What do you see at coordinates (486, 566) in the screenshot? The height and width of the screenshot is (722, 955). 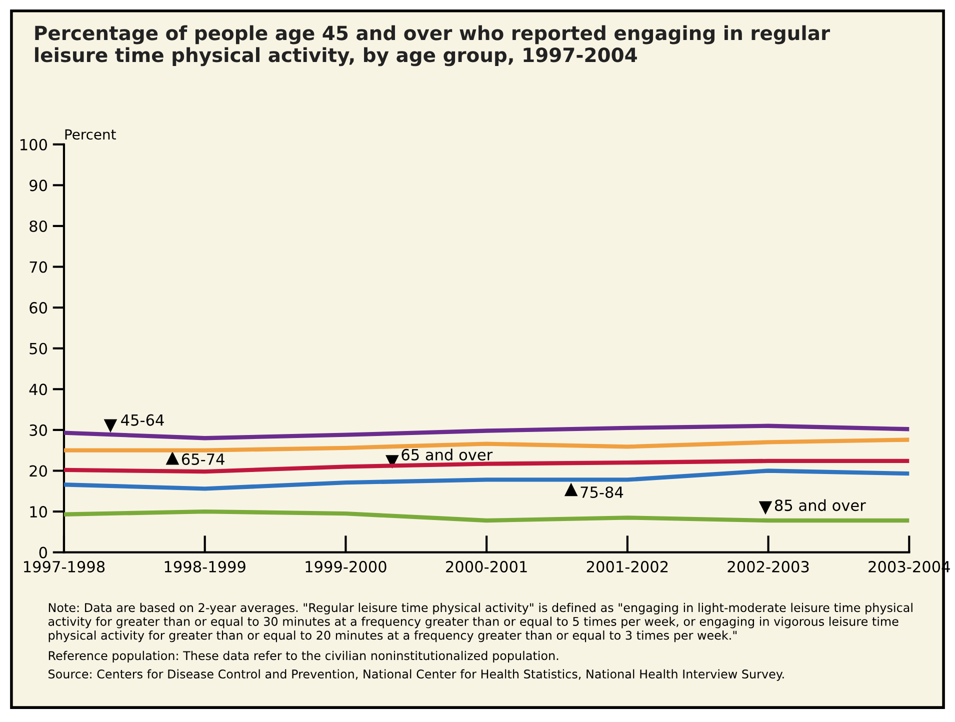 I see `x-tick-label: 2000-2001` at bounding box center [486, 566].